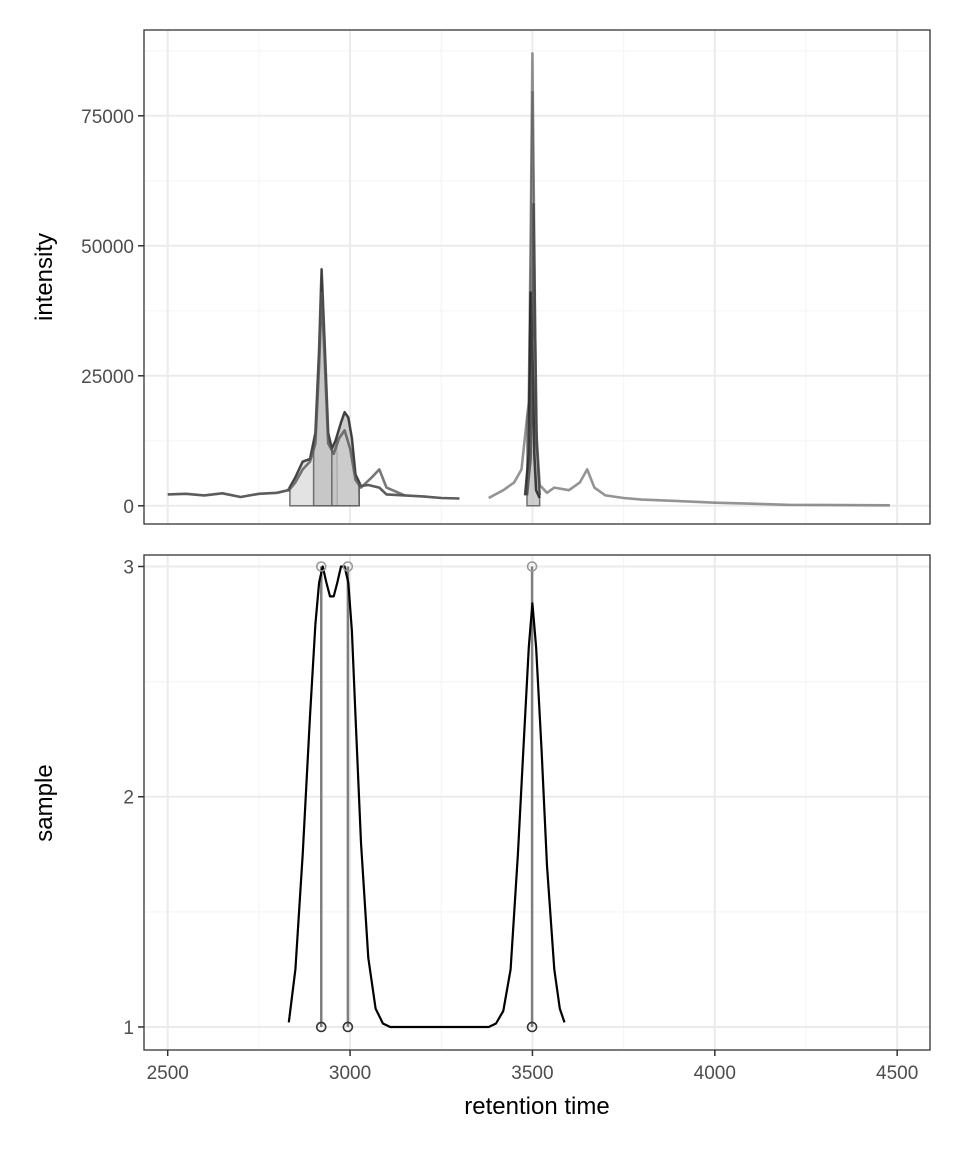 The height and width of the screenshot is (1152, 960). What do you see at coordinates (44, 277) in the screenshot?
I see `y-axis-title-intensity: intensity` at bounding box center [44, 277].